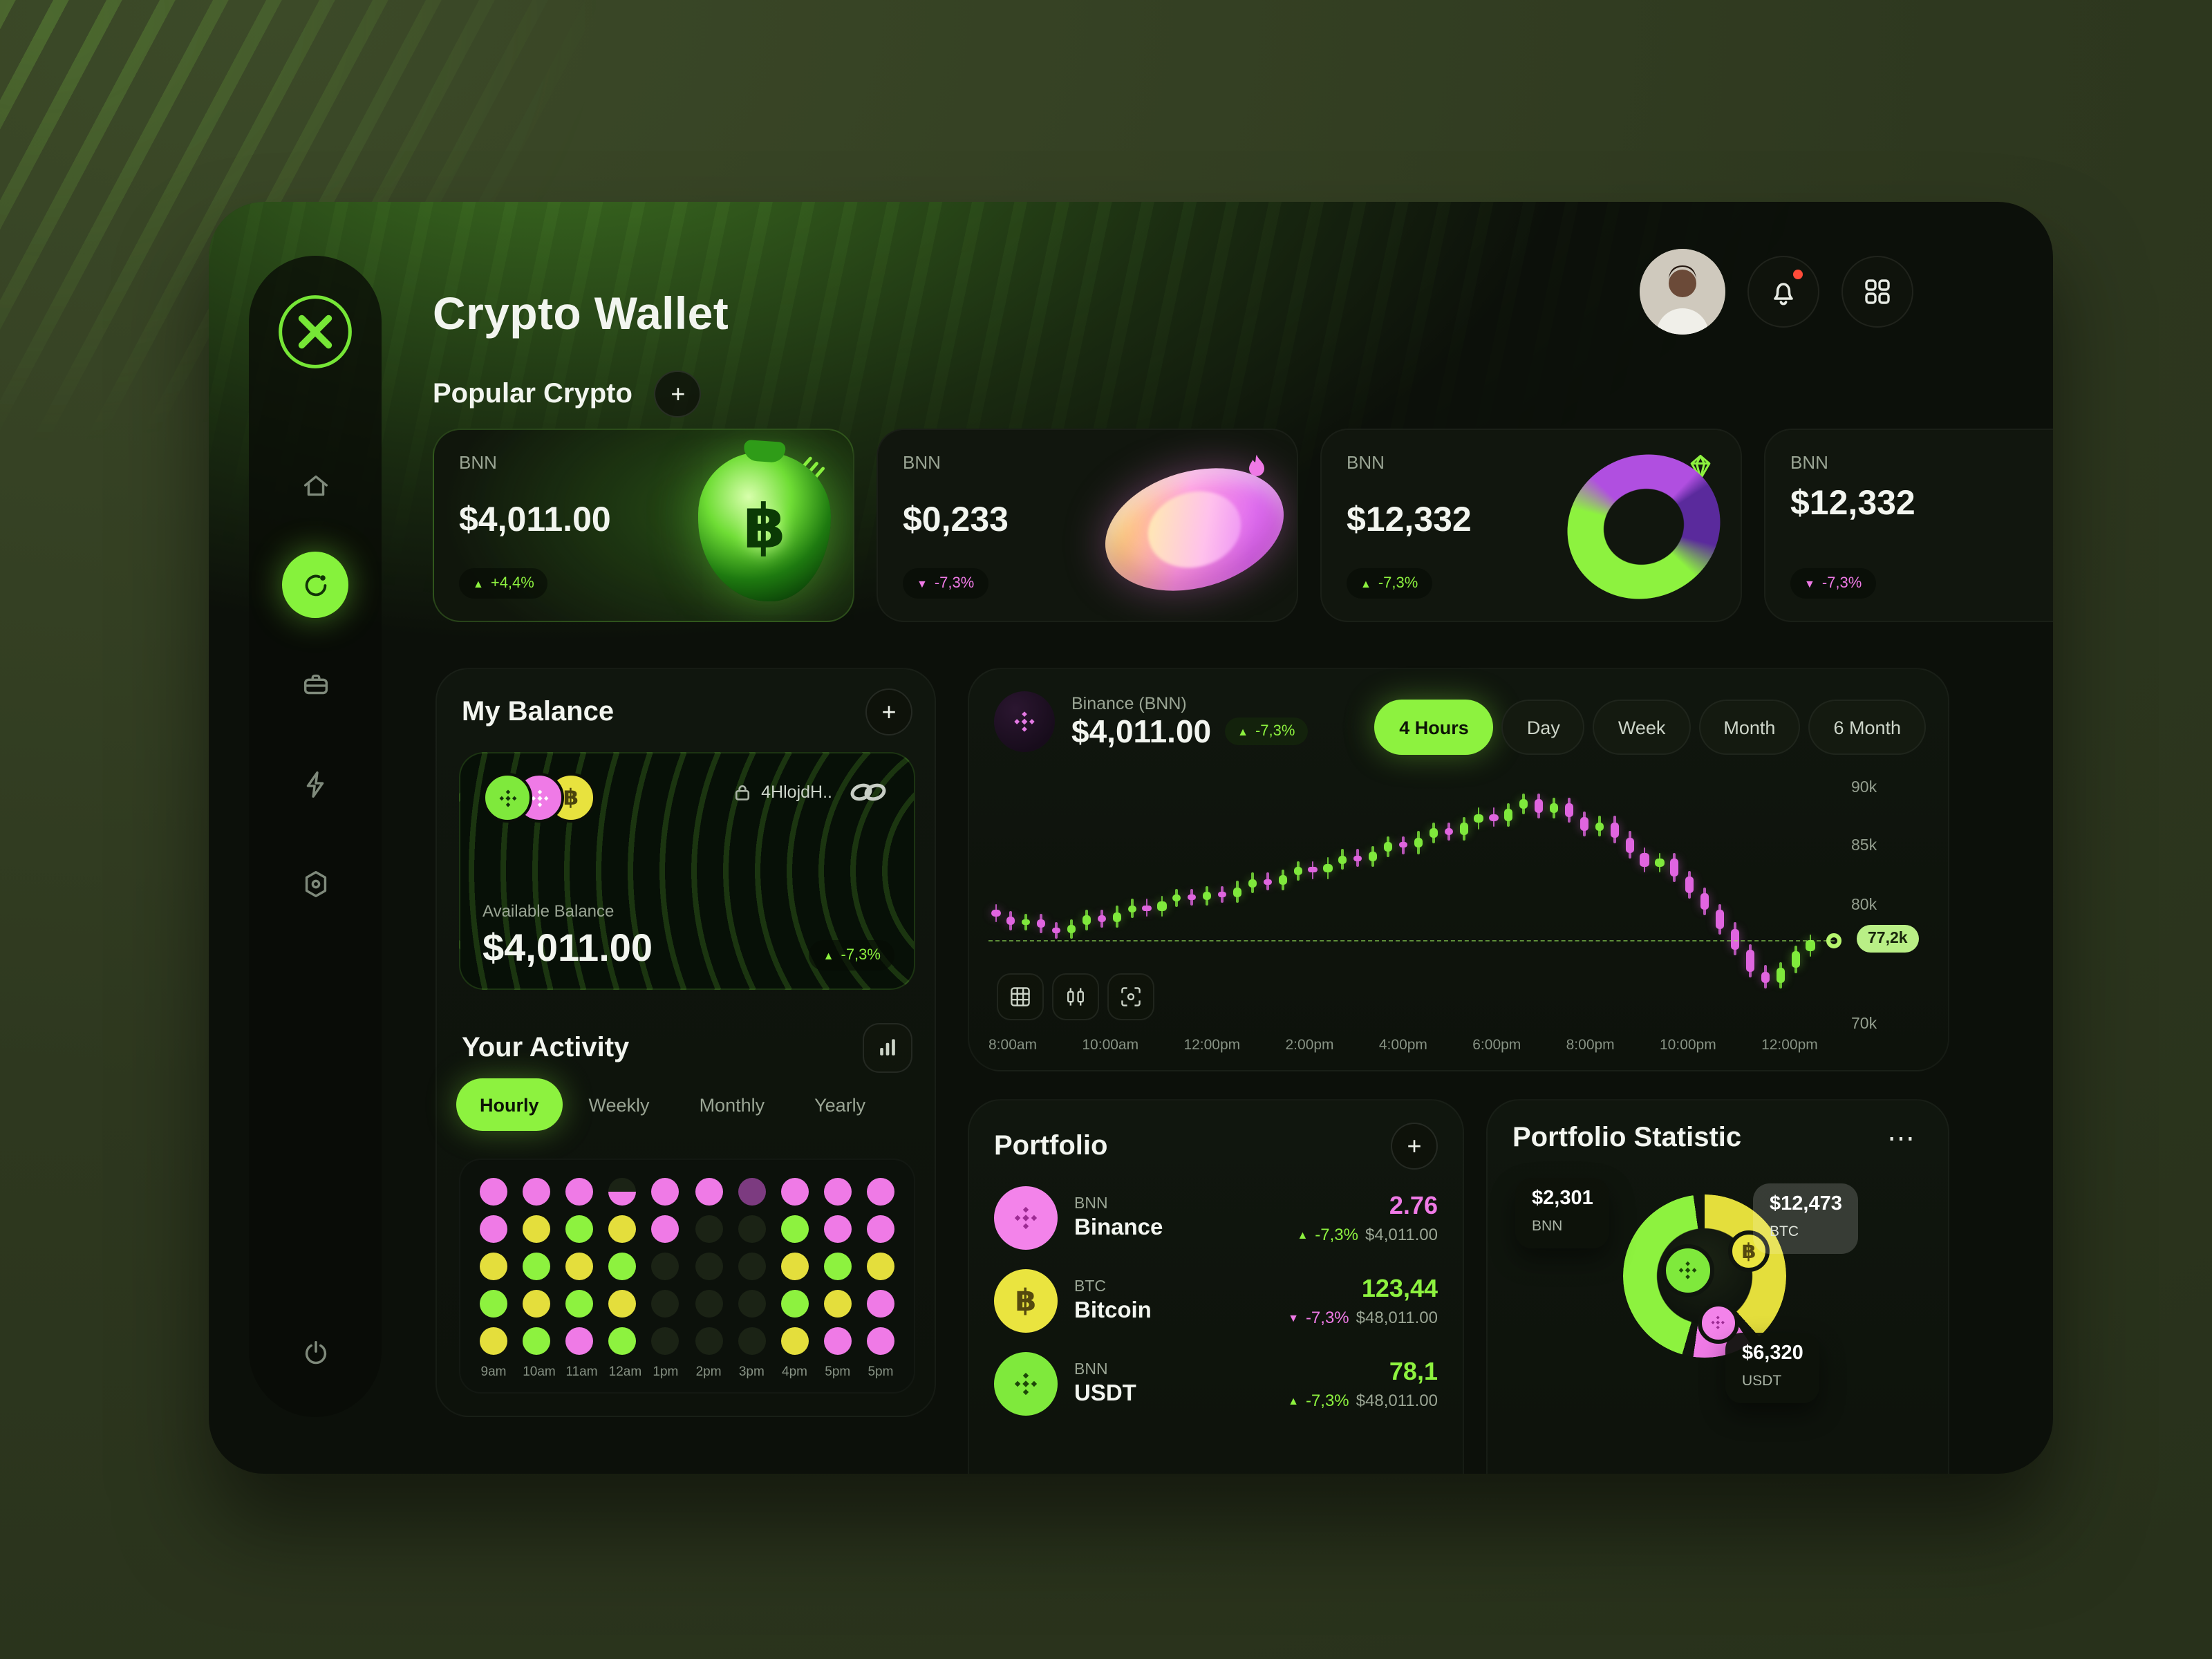 The image size is (2212, 1659). Describe the element at coordinates (643, 525) in the screenshot. I see `crypto-card-0: BNN $4,011.00 ▲ +4,4% ฿` at that location.